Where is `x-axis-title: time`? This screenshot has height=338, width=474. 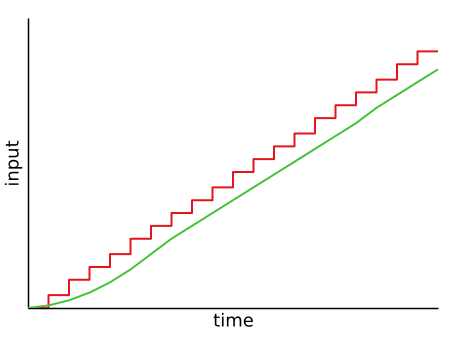 x-axis-title: time is located at coordinates (233, 321).